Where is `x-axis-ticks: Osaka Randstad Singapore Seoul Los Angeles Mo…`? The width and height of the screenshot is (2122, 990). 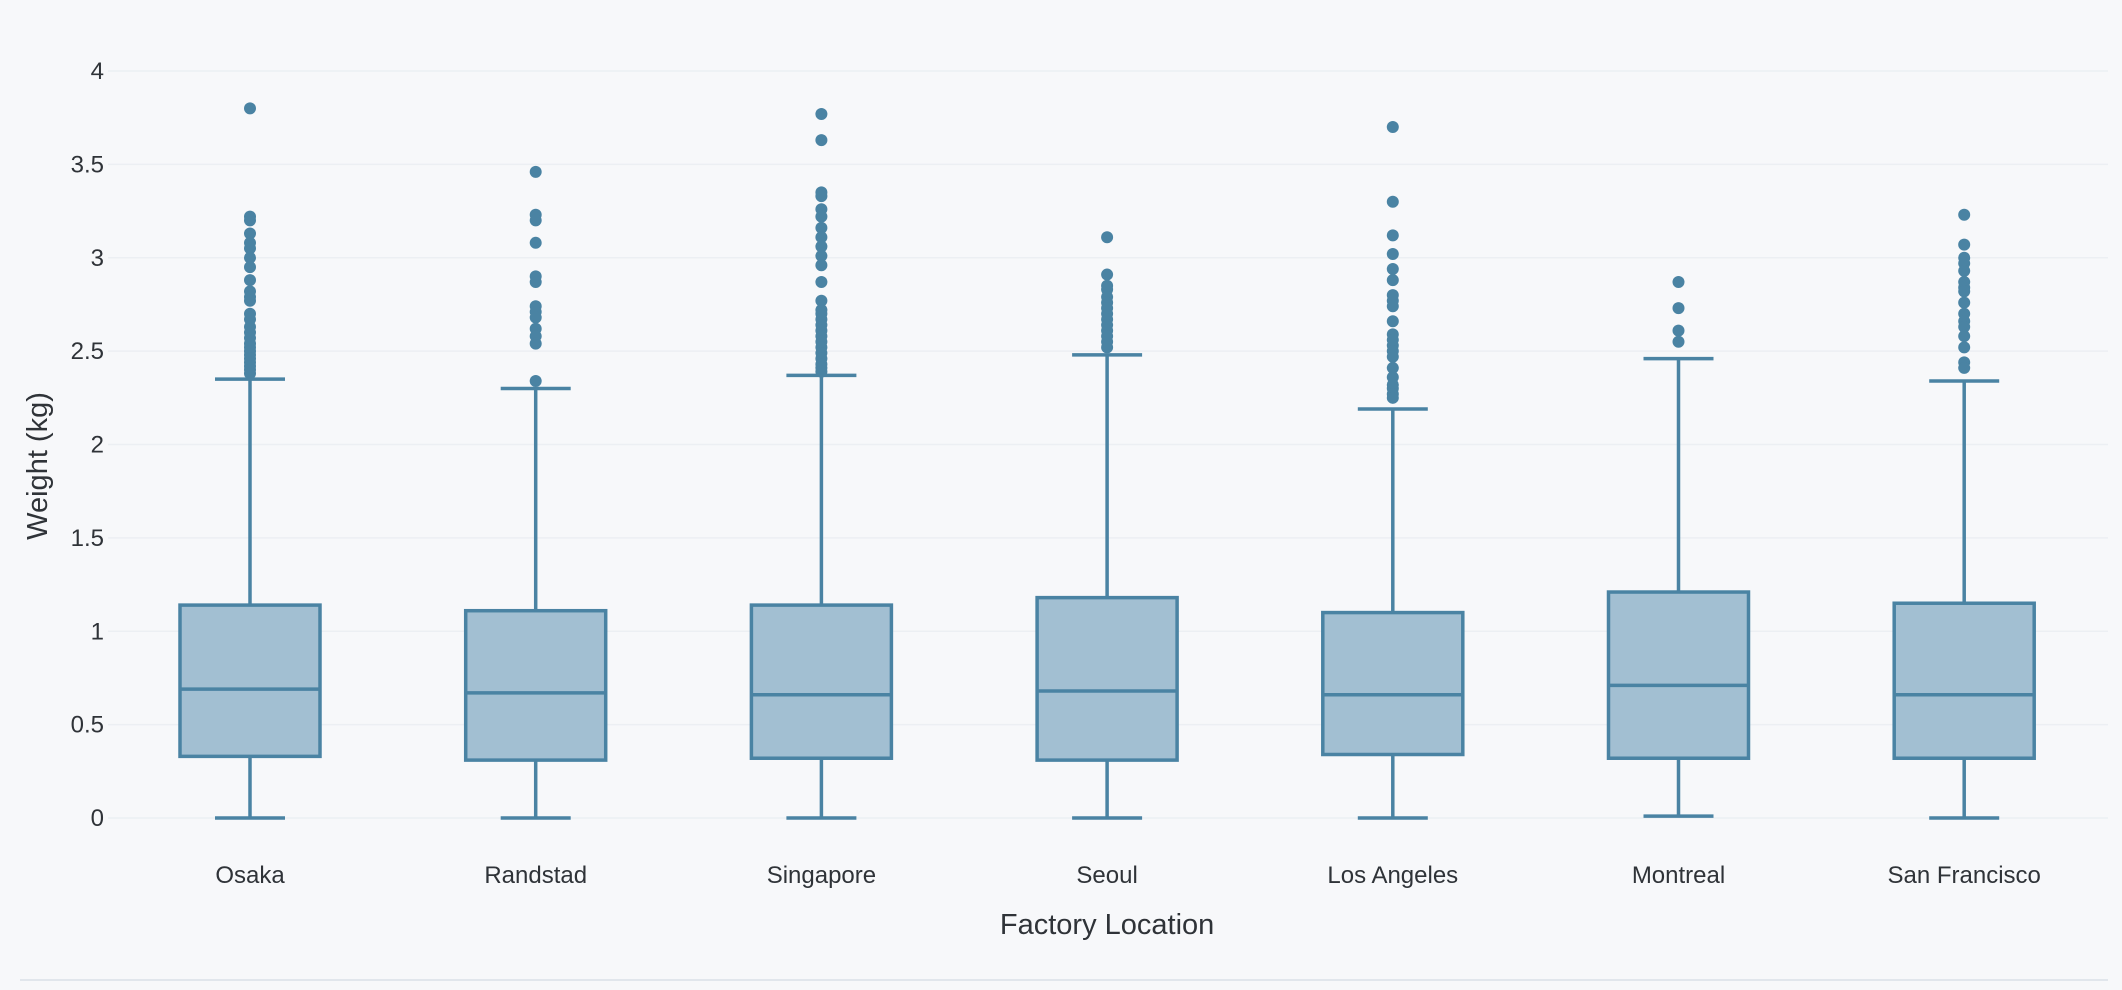
x-axis-ticks: Osaka Randstad Singapore Seoul Los Angeles Mo… is located at coordinates (1128, 875).